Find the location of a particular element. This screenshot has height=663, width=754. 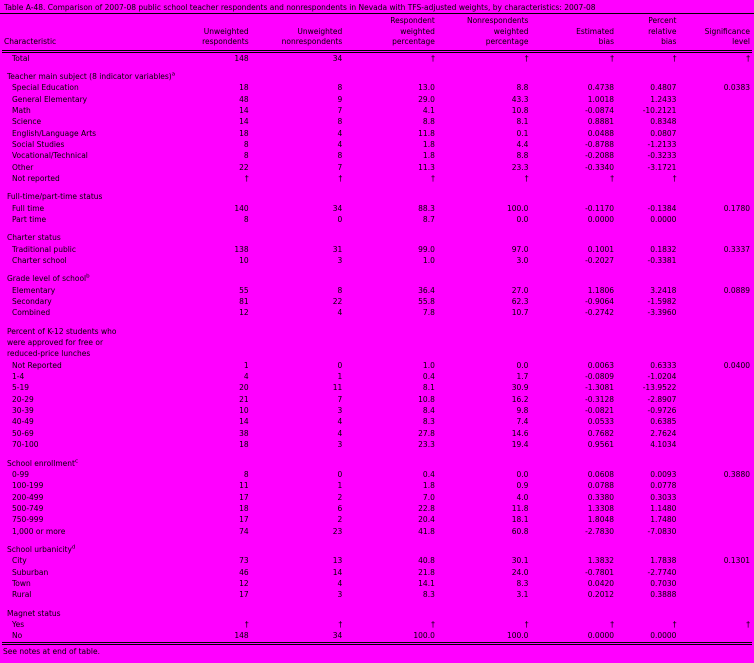

table-row: Rural 17 3 8.3 3.1 0.2012 0.3888 is located at coordinates (377, 594).